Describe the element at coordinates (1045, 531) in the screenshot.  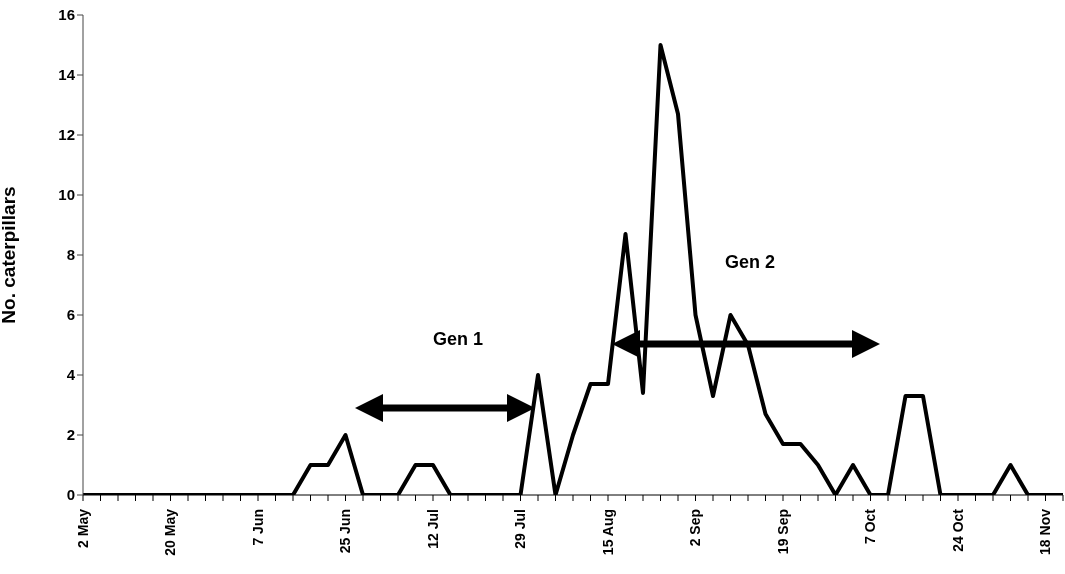
I see `x-tick-label: 18 Nov` at that location.